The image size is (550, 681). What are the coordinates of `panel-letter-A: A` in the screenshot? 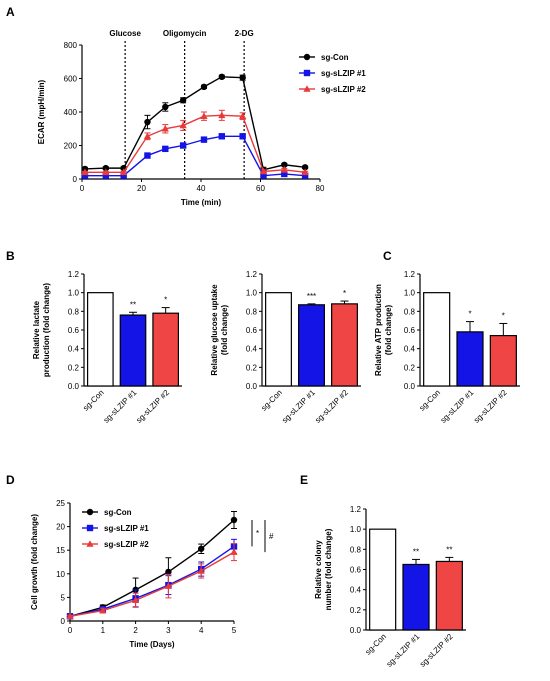 It's located at (10, 12).